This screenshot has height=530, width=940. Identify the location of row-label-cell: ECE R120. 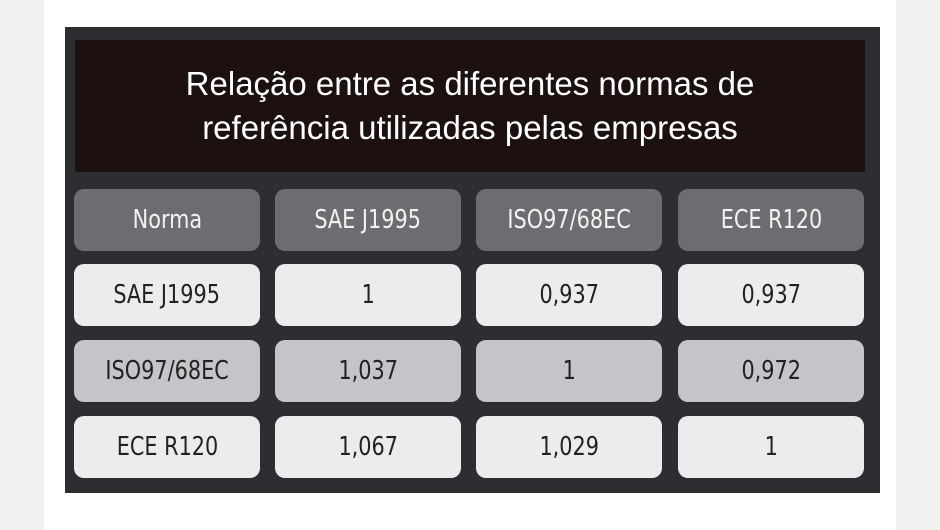
(167, 447).